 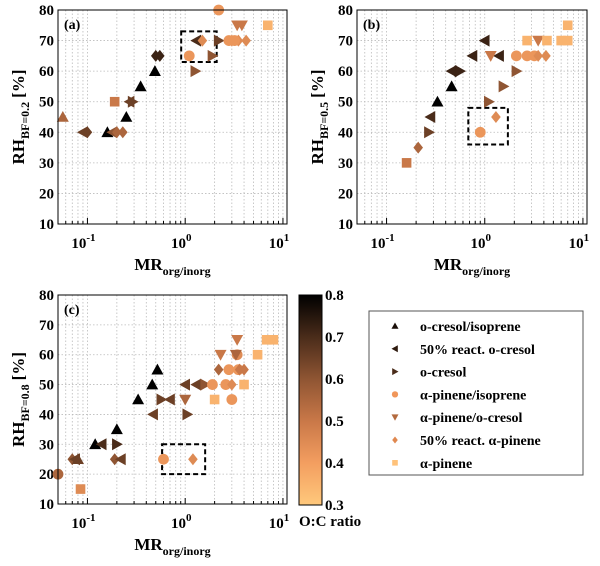 What do you see at coordinates (72, 25) in the screenshot?
I see `panel-label: (a)` at bounding box center [72, 25].